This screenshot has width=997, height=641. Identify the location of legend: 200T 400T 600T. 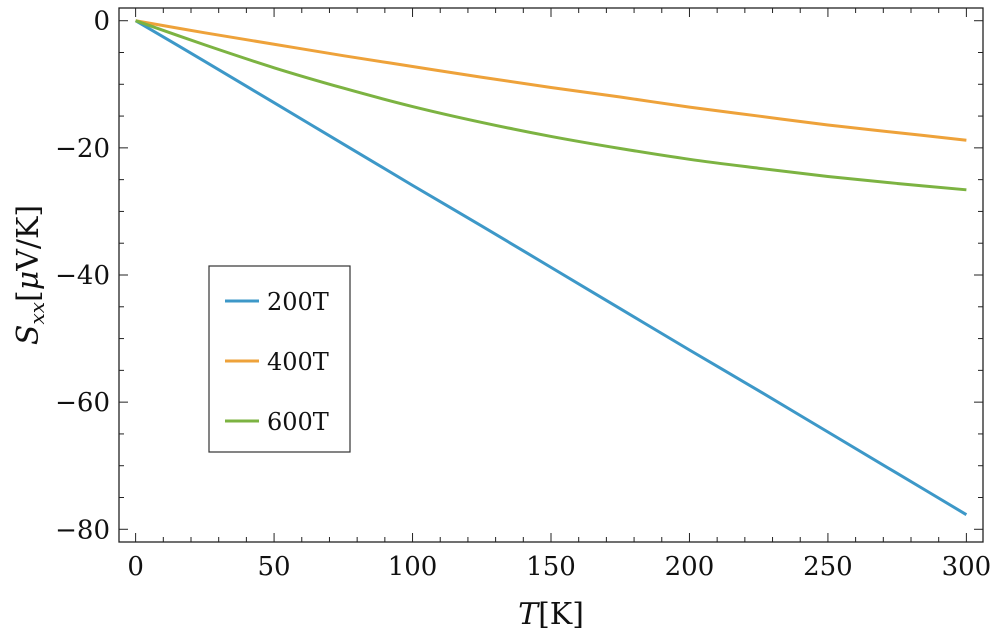
(279, 359).